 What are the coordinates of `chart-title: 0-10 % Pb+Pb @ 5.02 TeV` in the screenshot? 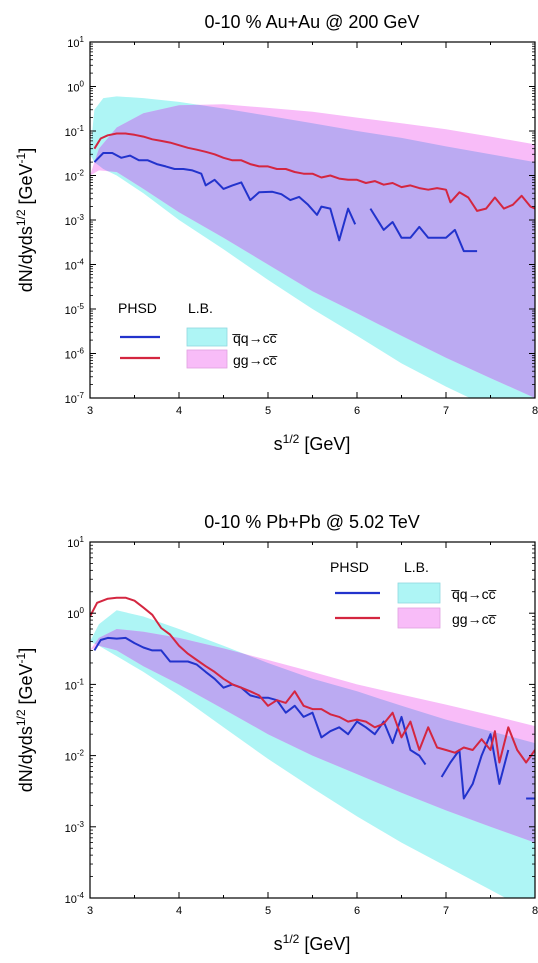 It's located at (312, 522).